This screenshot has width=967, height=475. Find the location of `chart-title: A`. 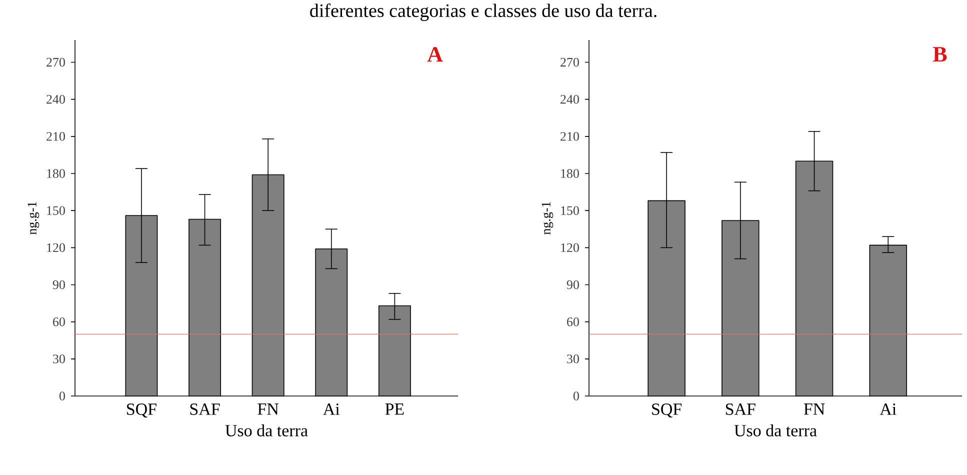

chart-title: A is located at coordinates (435, 54).